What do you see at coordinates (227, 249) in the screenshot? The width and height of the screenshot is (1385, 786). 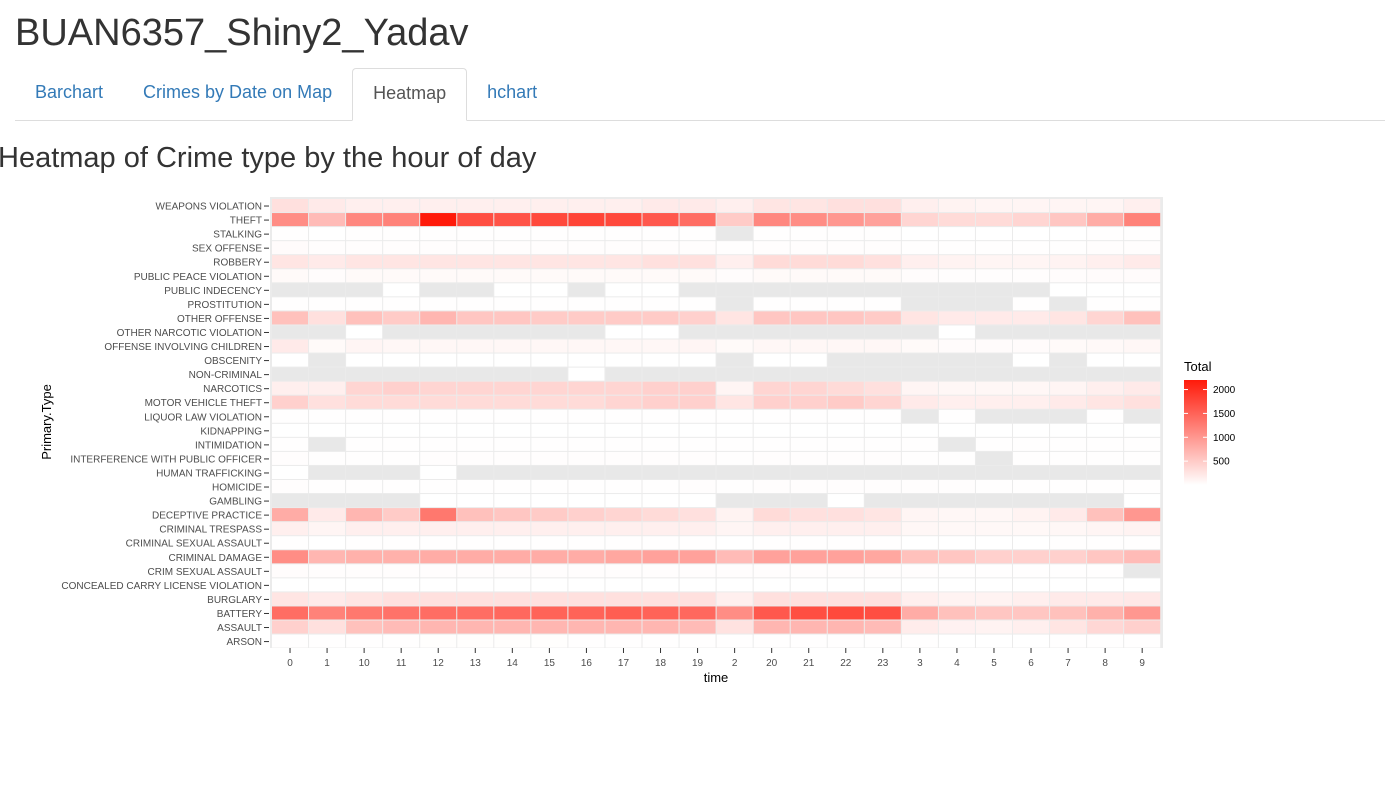 I see `y-tick-label: SEX OFFENSE` at bounding box center [227, 249].